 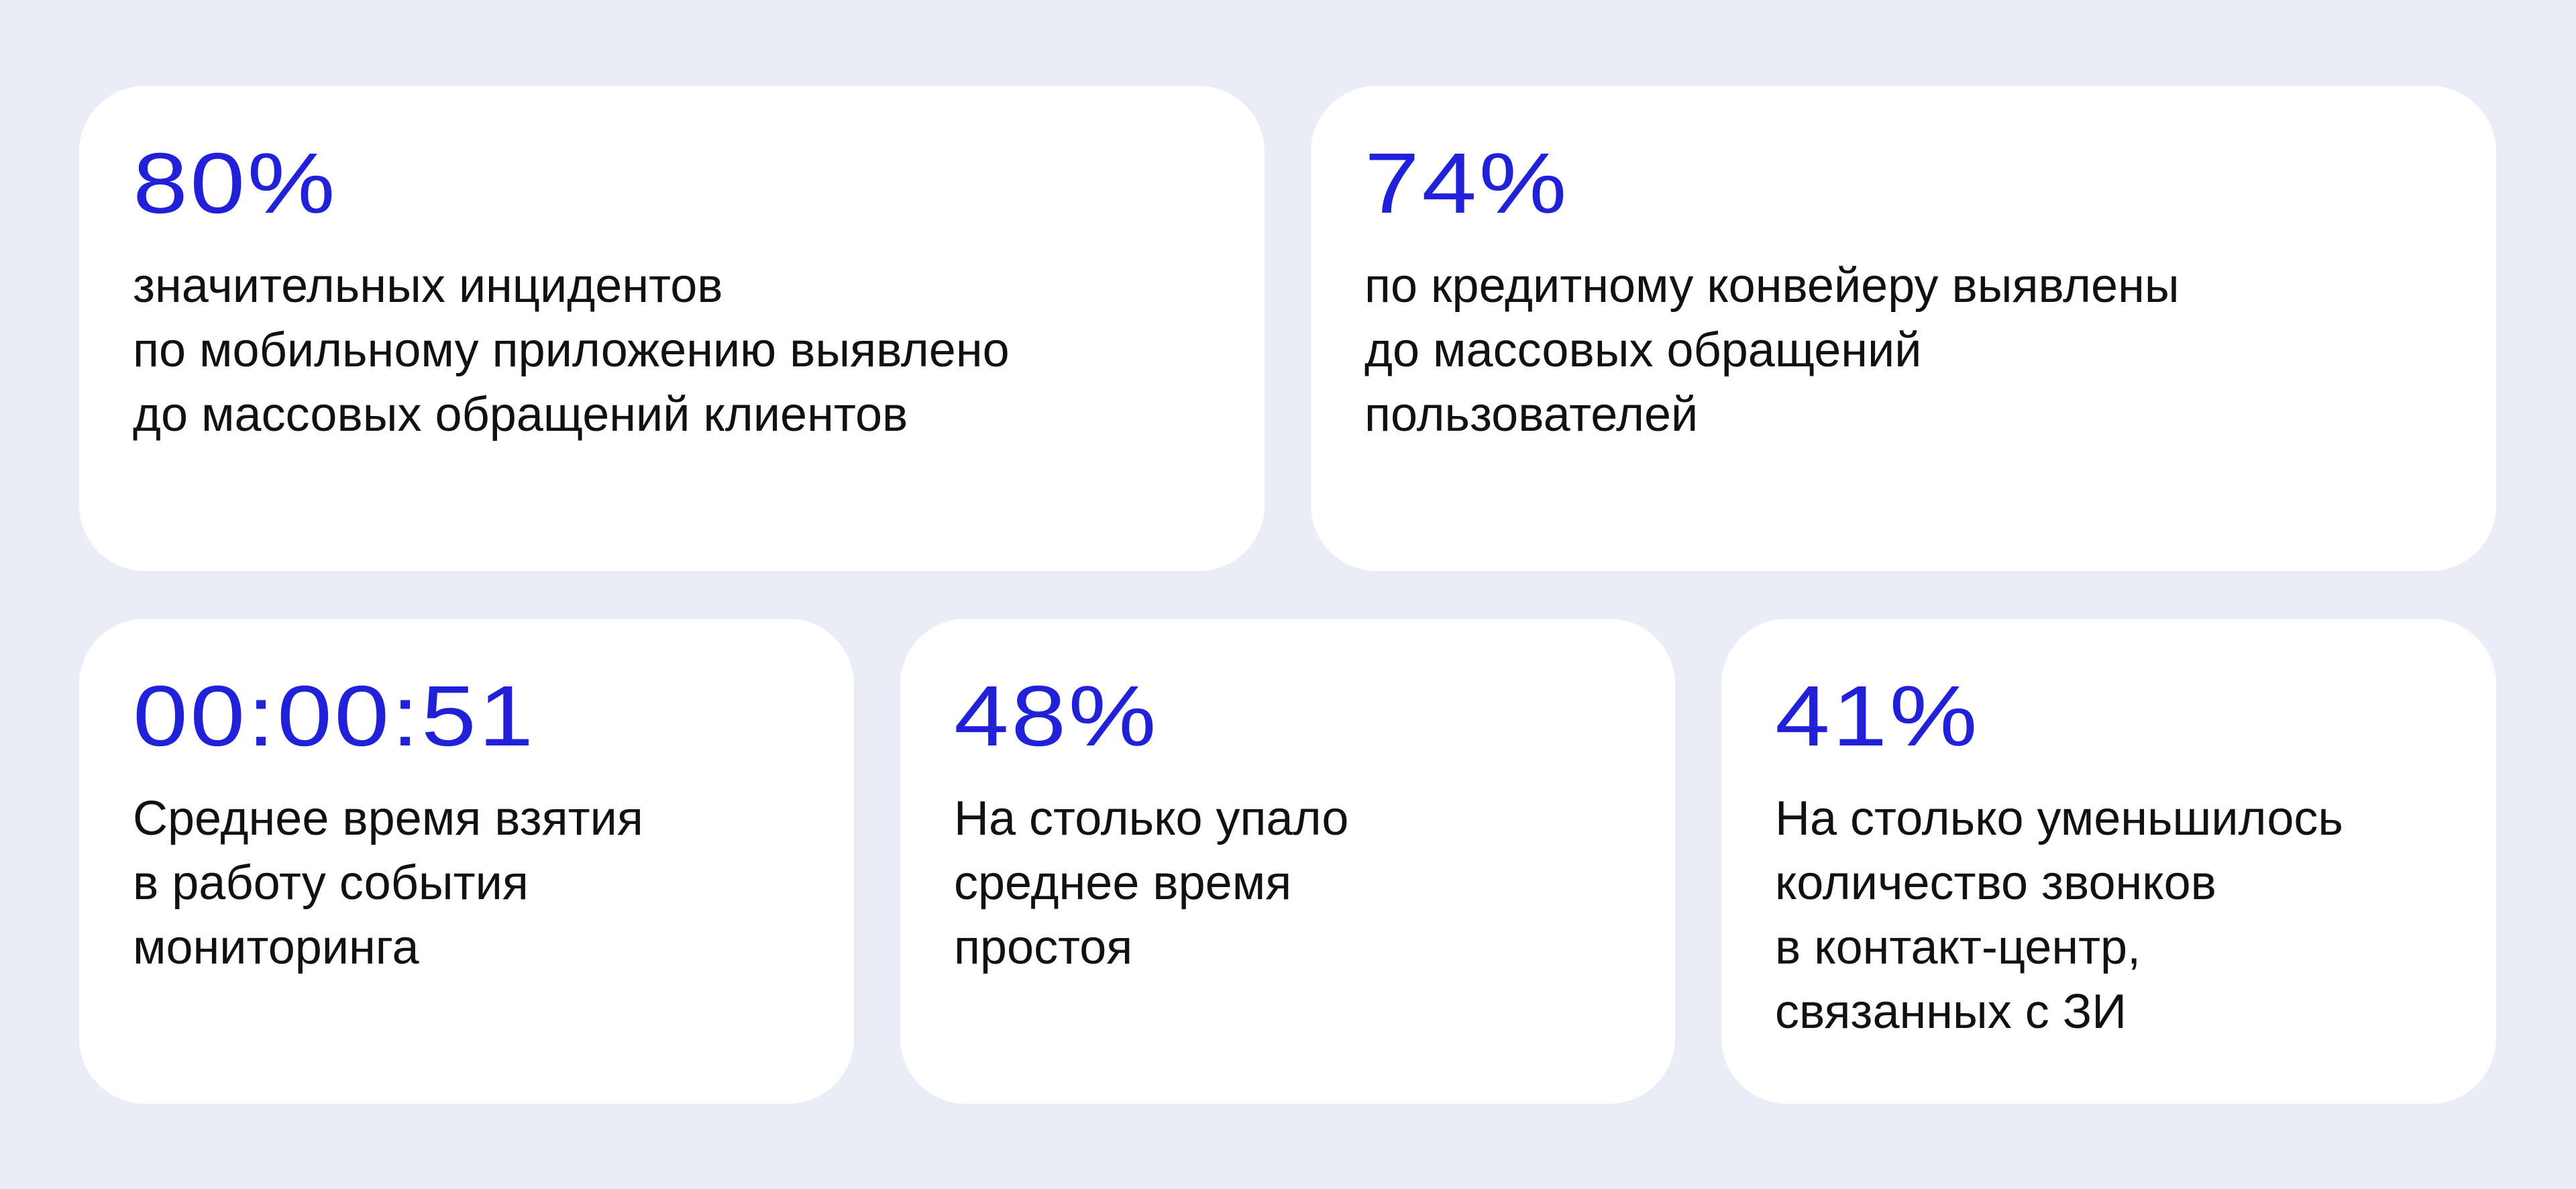 I want to click on stat-value: 48%, so click(x=1056, y=716).